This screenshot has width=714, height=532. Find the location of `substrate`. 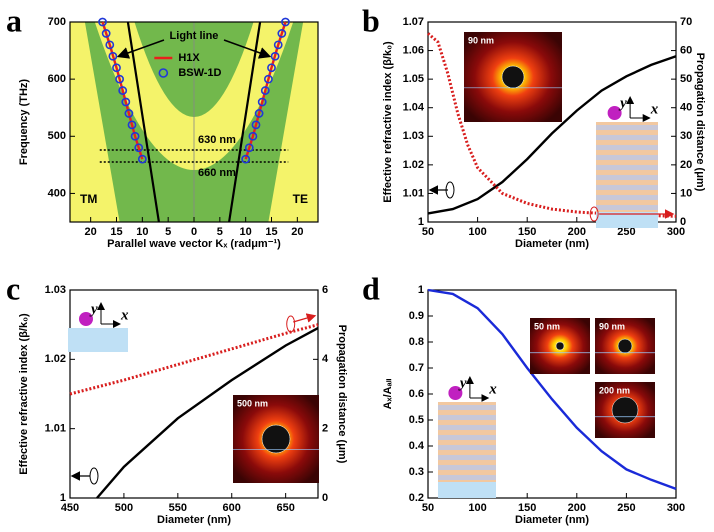

substrate is located at coordinates (627, 175).